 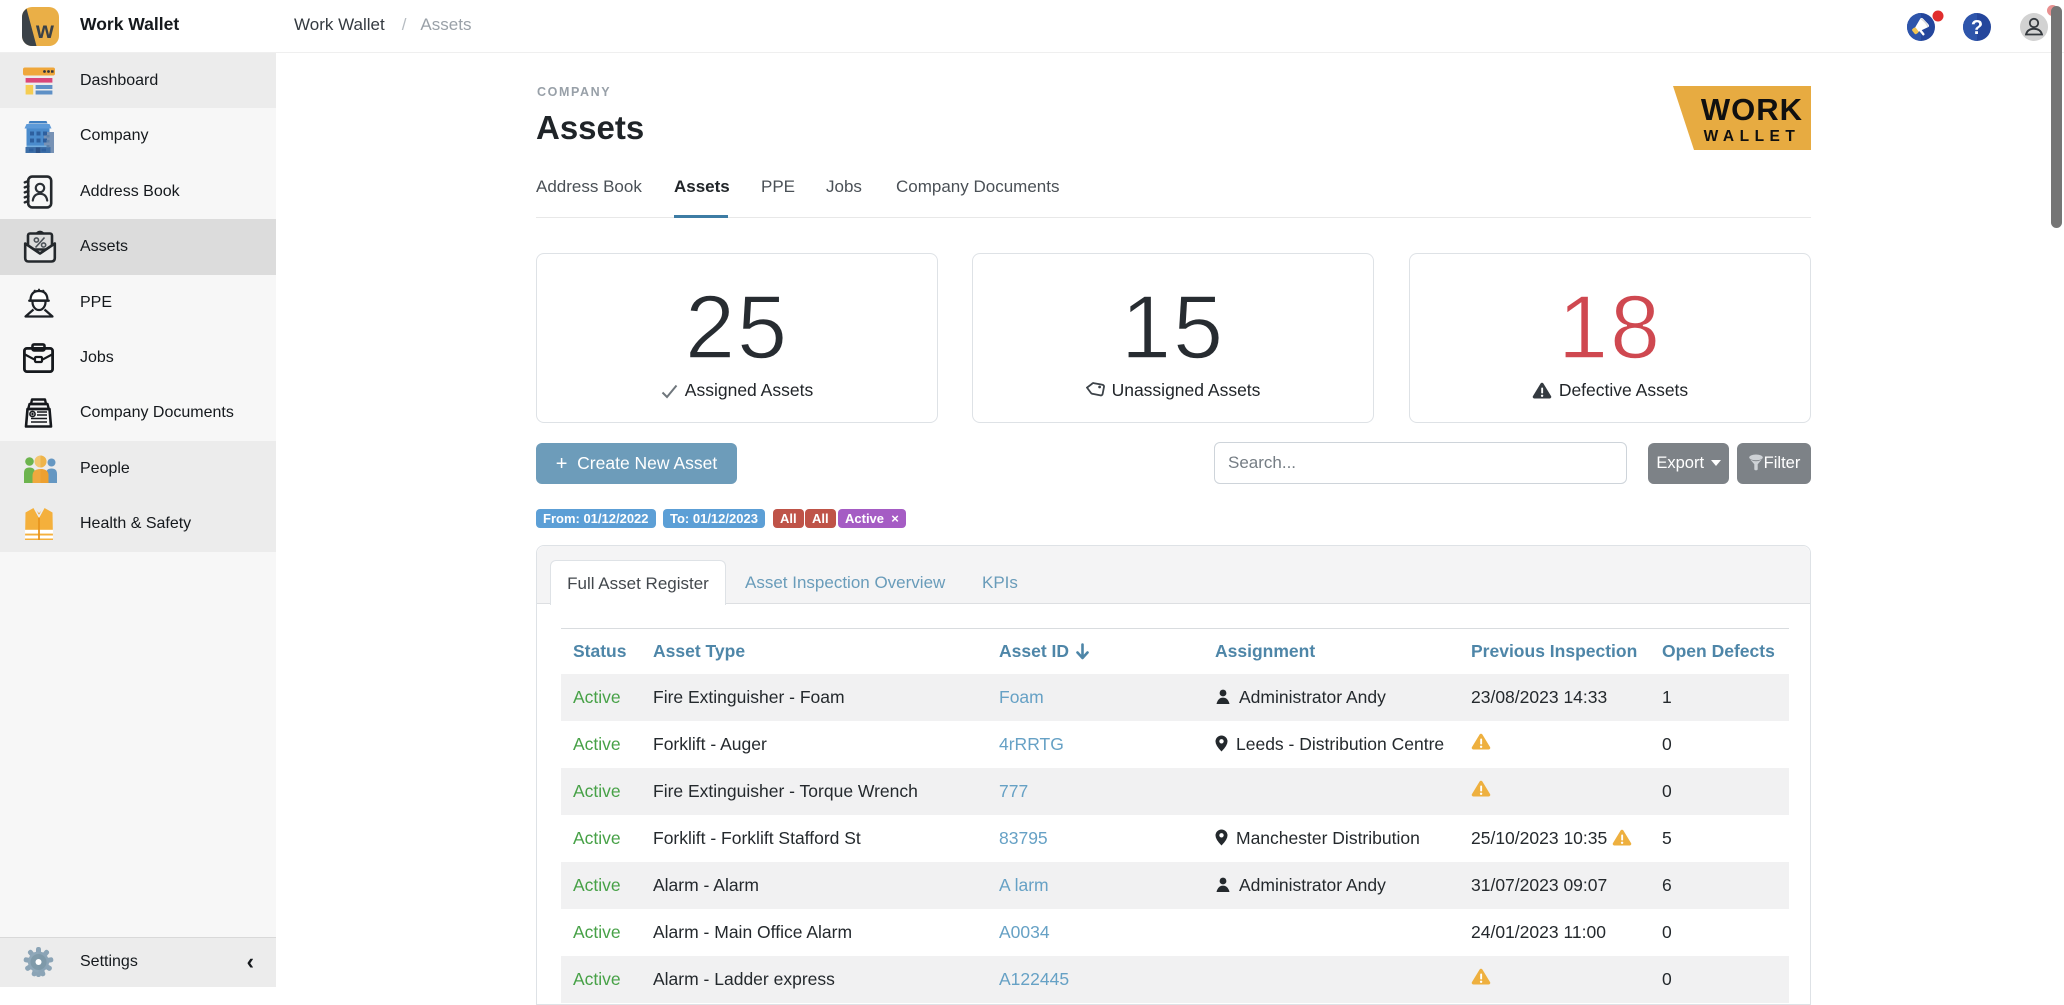 I want to click on svg-text: w, so click(x=44, y=30).